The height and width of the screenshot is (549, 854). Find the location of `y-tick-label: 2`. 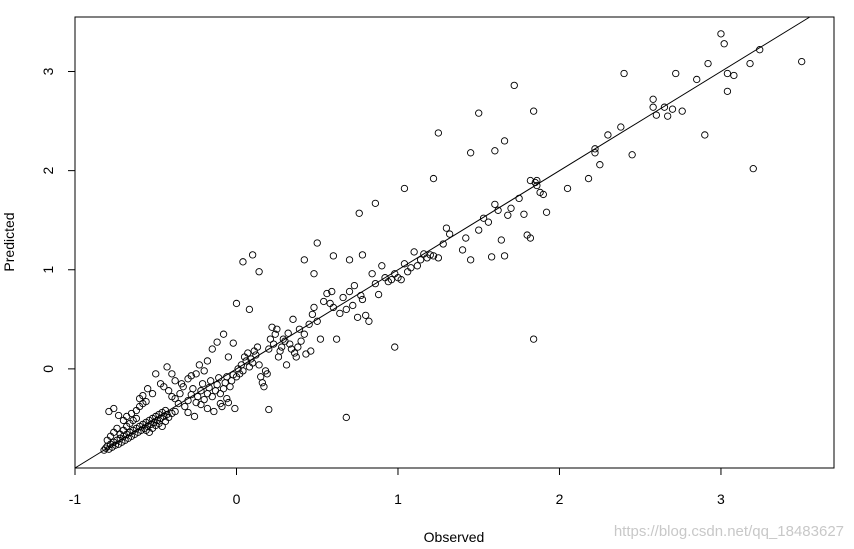

y-tick-label: 2 is located at coordinates (48, 171).